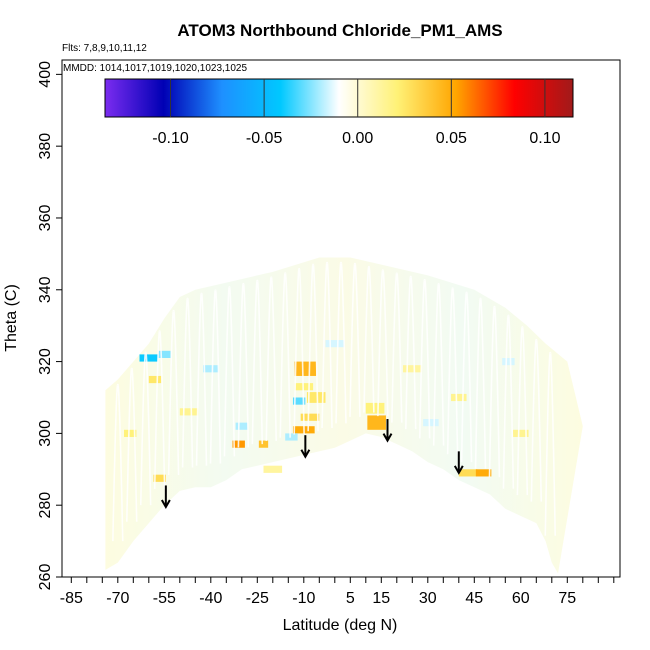 The height and width of the screenshot is (650, 650). Describe the element at coordinates (45, 74) in the screenshot. I see `y-tick-label: 400` at that location.